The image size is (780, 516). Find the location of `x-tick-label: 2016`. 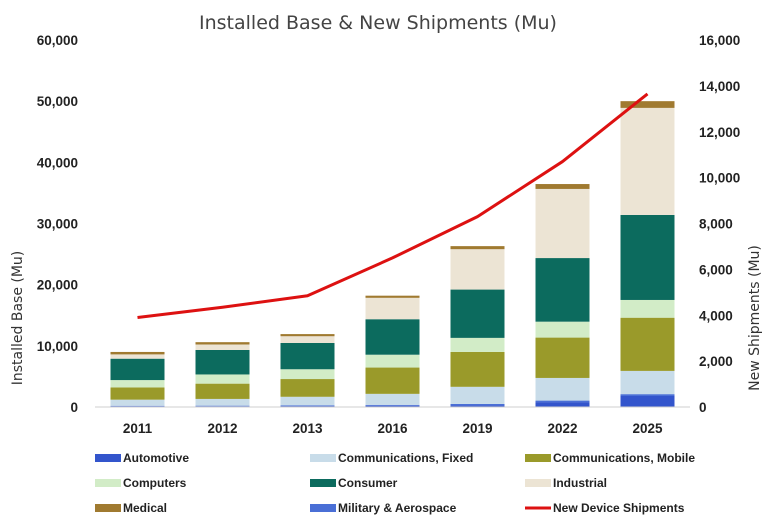

x-tick-label: 2016 is located at coordinates (392, 428).